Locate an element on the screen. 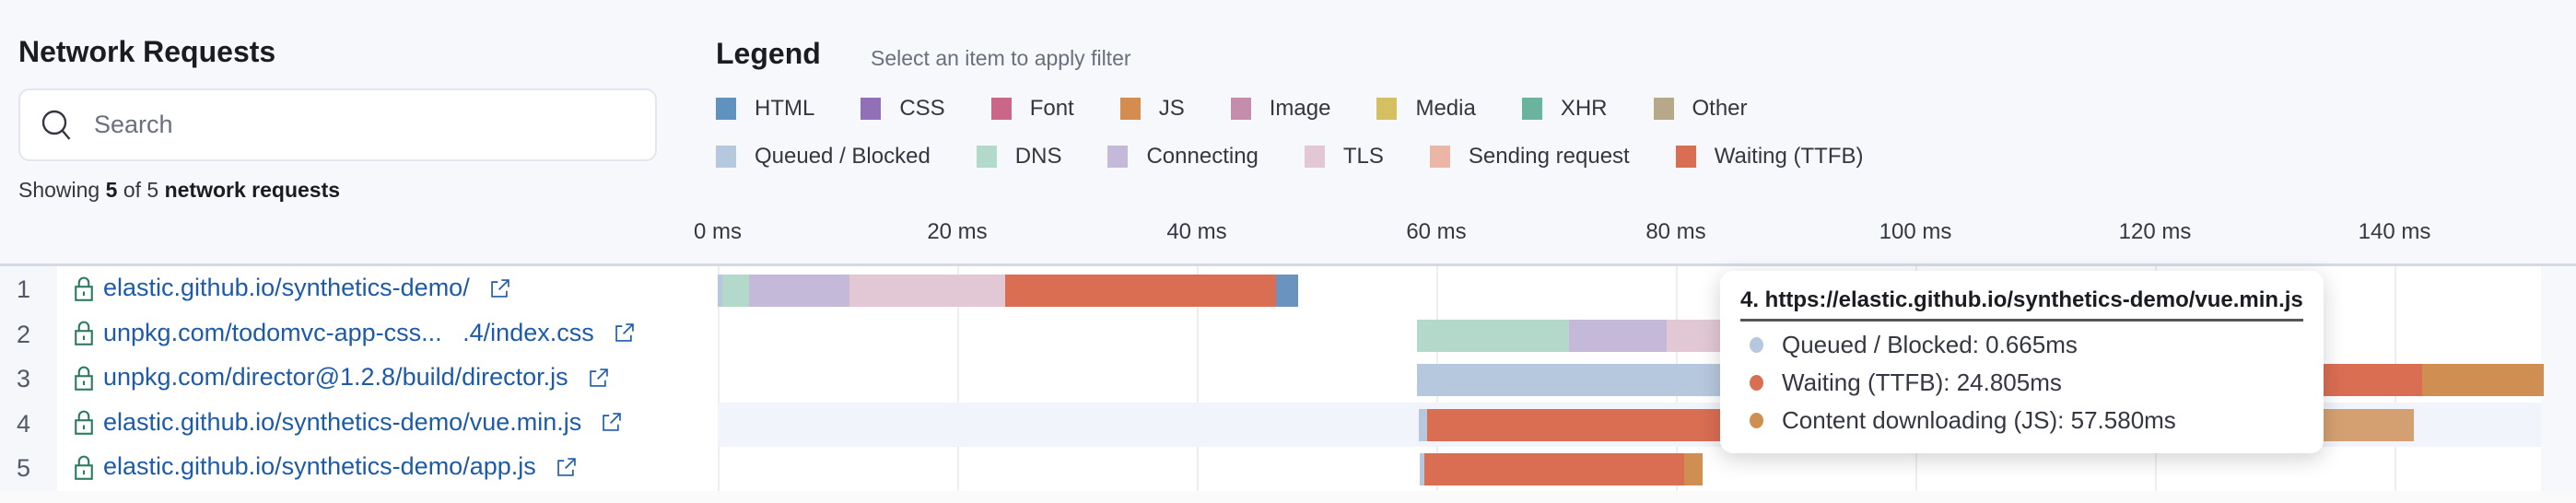  bottom-edge is located at coordinates (1288, 497).